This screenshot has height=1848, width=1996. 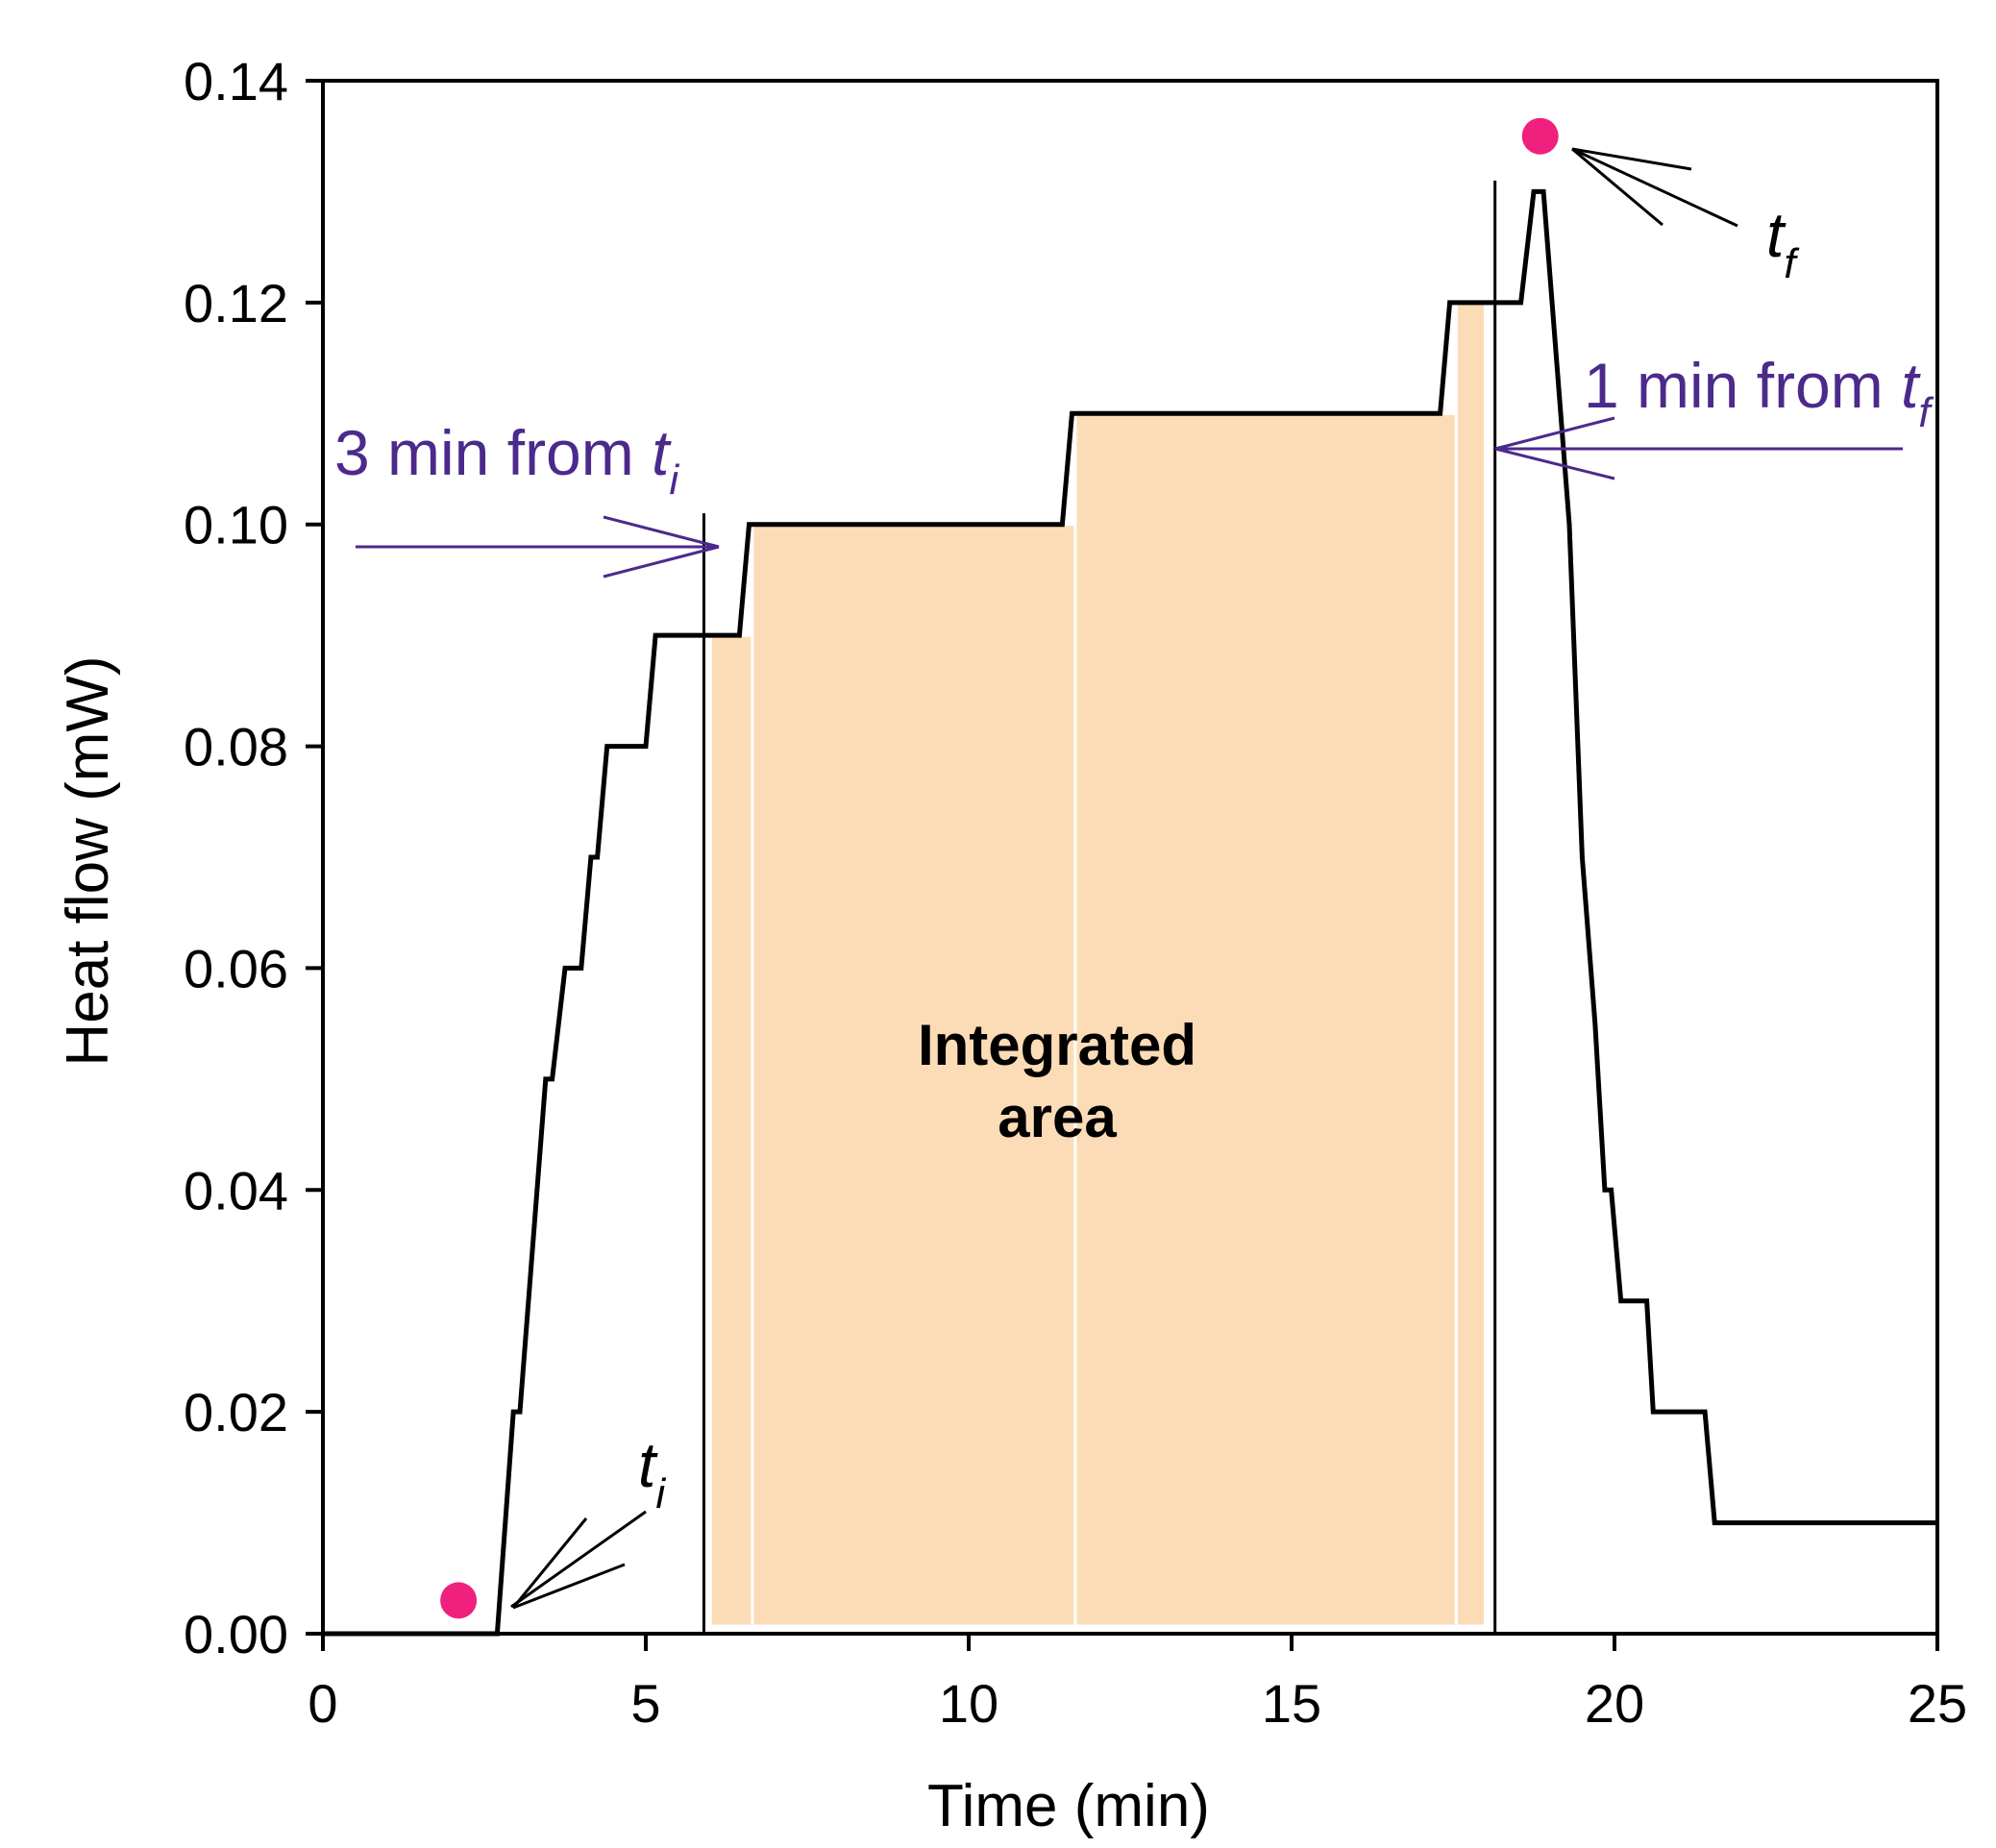 What do you see at coordinates (660, 1493) in the screenshot?
I see `ti-label-sub: i` at bounding box center [660, 1493].